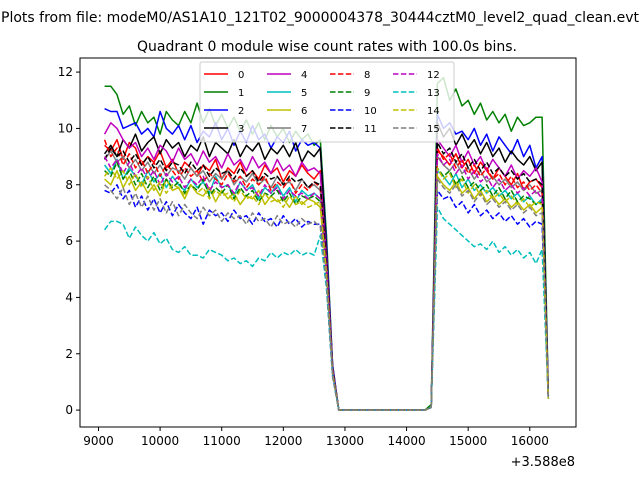 The image size is (640, 480). What do you see at coordinates (98, 441) in the screenshot?
I see `x-tick-label: 9000` at bounding box center [98, 441].